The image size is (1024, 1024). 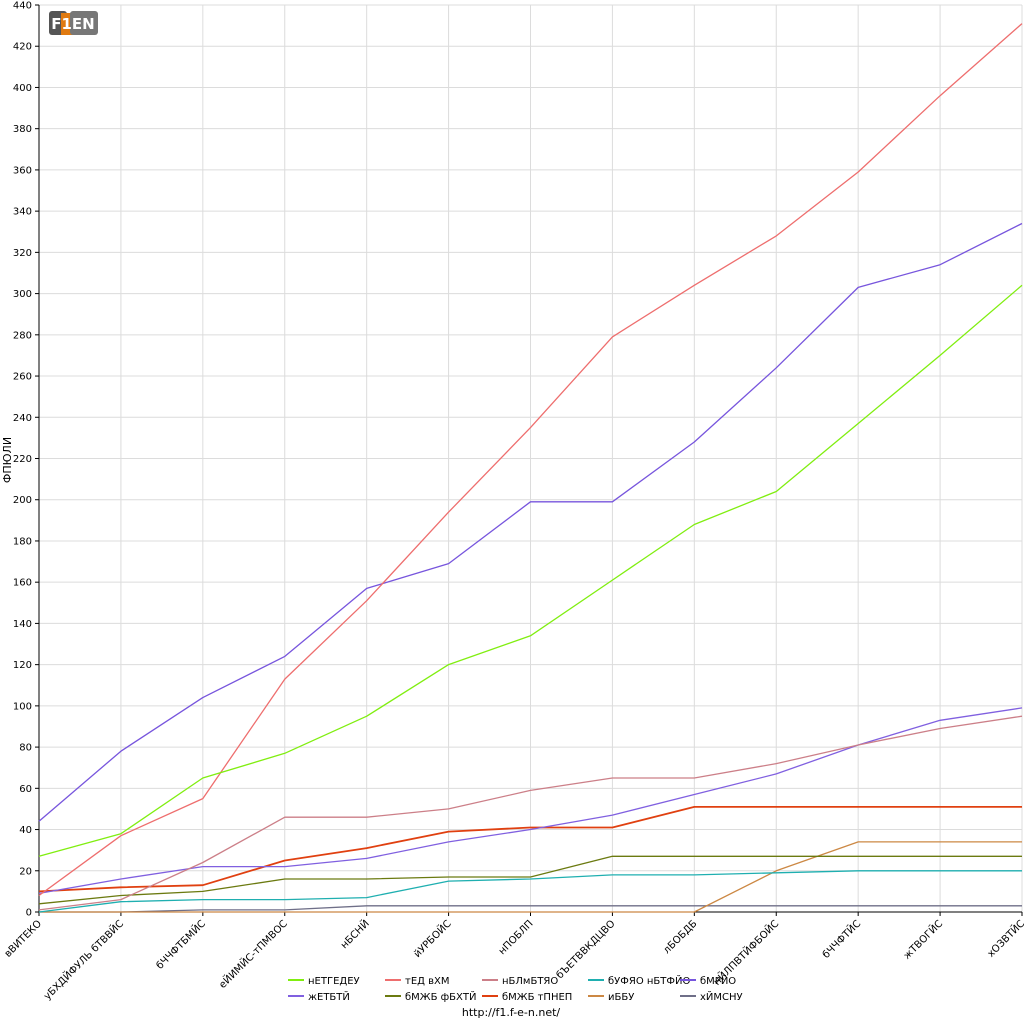 What do you see at coordinates (22, 212) in the screenshot?
I see `y-tick-label: 340` at bounding box center [22, 212].